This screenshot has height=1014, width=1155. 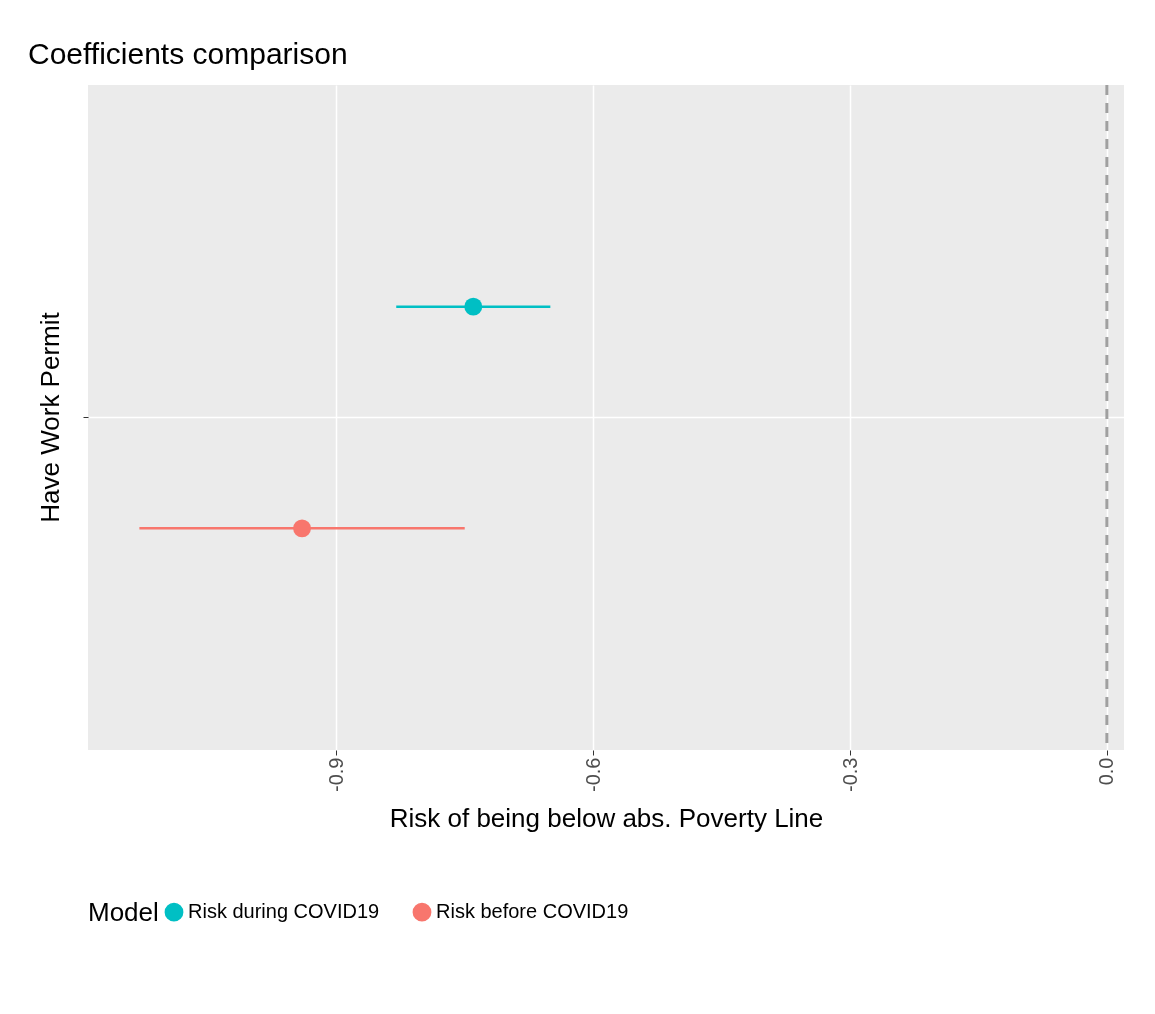 I want to click on legend-label: Risk before COVID19, so click(x=532, y=911).